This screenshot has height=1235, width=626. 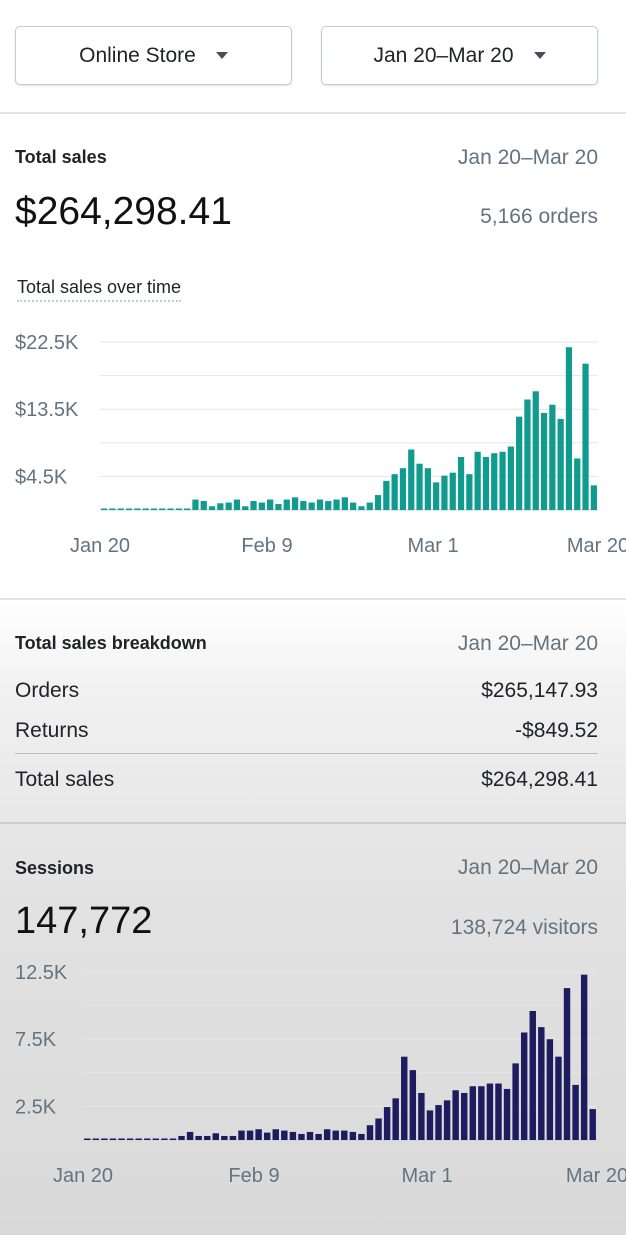 What do you see at coordinates (153, 55) in the screenshot?
I see `channel-dropdown: Online Store` at bounding box center [153, 55].